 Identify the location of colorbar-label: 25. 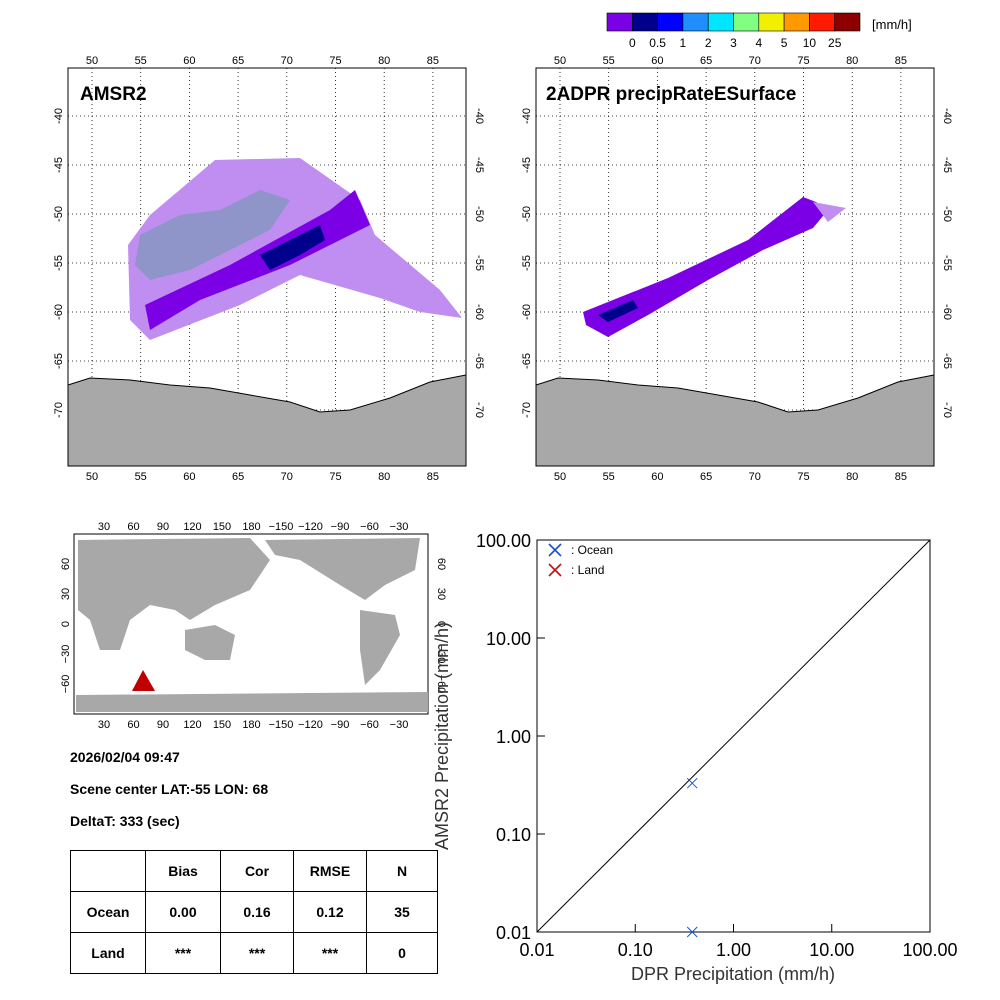
(835, 43).